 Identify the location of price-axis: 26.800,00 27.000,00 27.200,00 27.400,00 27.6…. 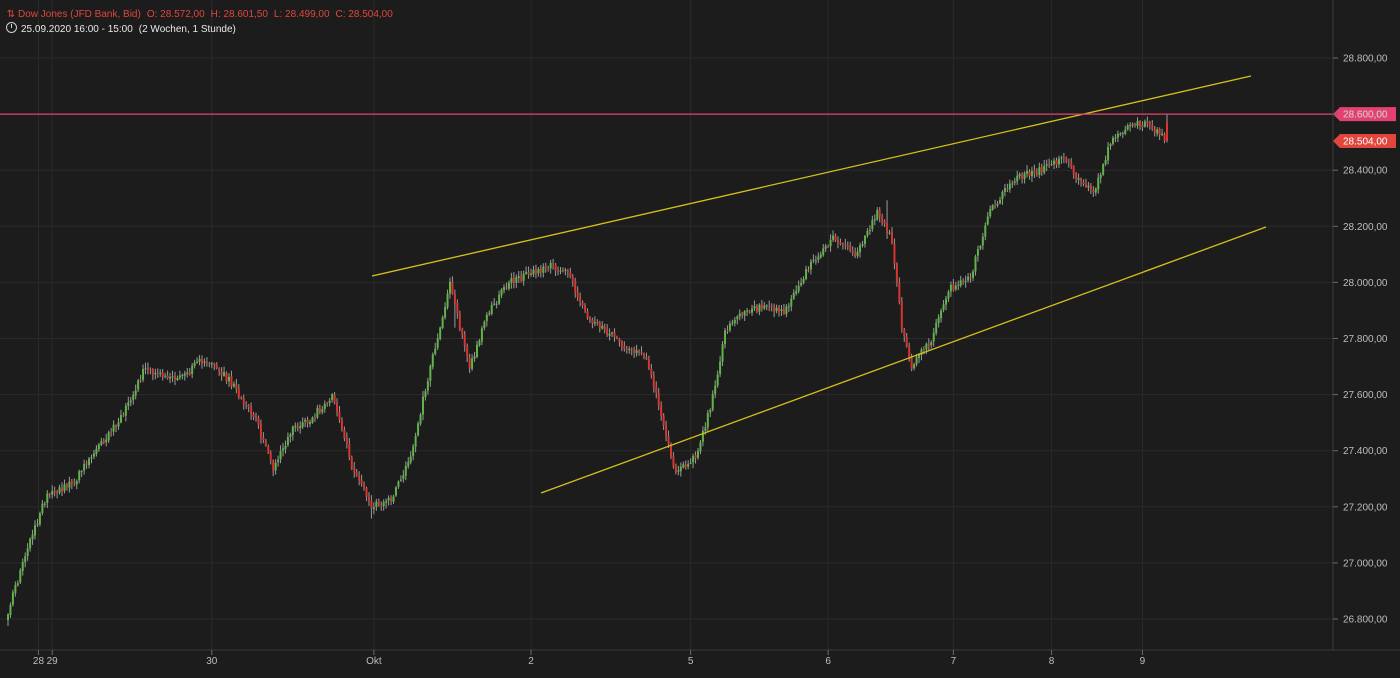
(1360, 340).